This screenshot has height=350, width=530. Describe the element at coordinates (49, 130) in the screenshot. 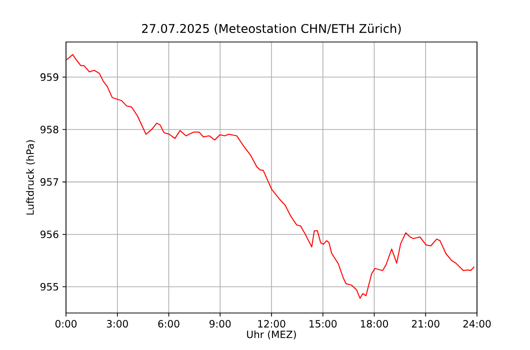

I see `y-tick-label: 958` at that location.